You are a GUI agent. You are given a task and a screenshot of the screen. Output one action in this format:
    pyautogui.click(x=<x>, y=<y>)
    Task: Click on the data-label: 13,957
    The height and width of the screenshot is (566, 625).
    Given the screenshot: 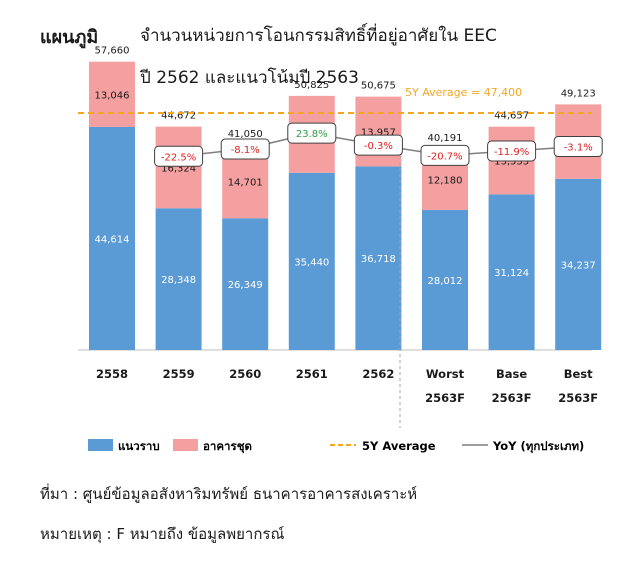 What is the action you would take?
    pyautogui.click(x=378, y=133)
    